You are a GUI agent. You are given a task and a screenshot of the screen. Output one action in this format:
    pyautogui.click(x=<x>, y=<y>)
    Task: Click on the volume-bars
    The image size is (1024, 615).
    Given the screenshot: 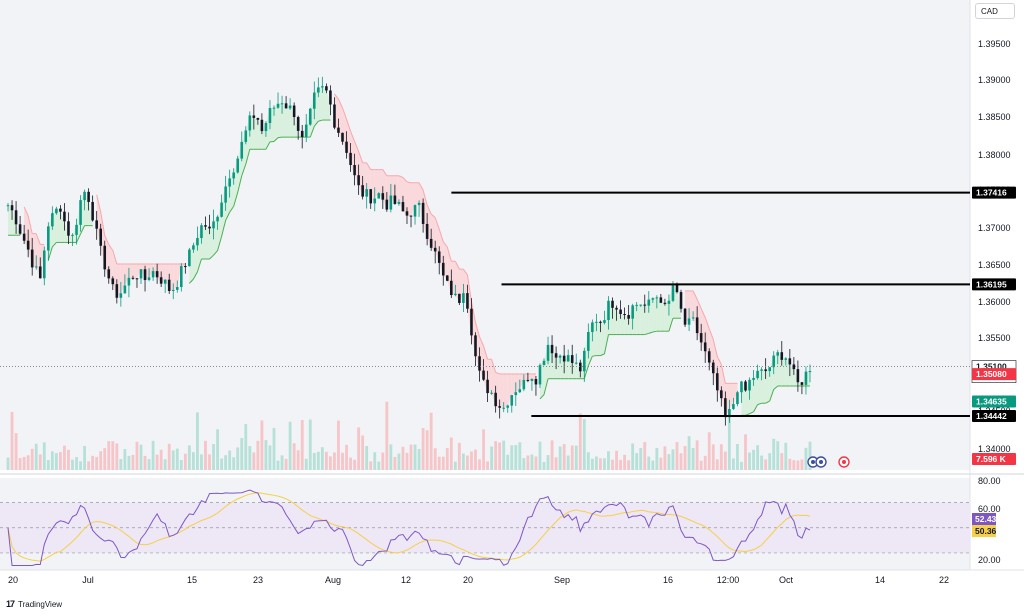 What is the action you would take?
    pyautogui.click(x=409, y=435)
    